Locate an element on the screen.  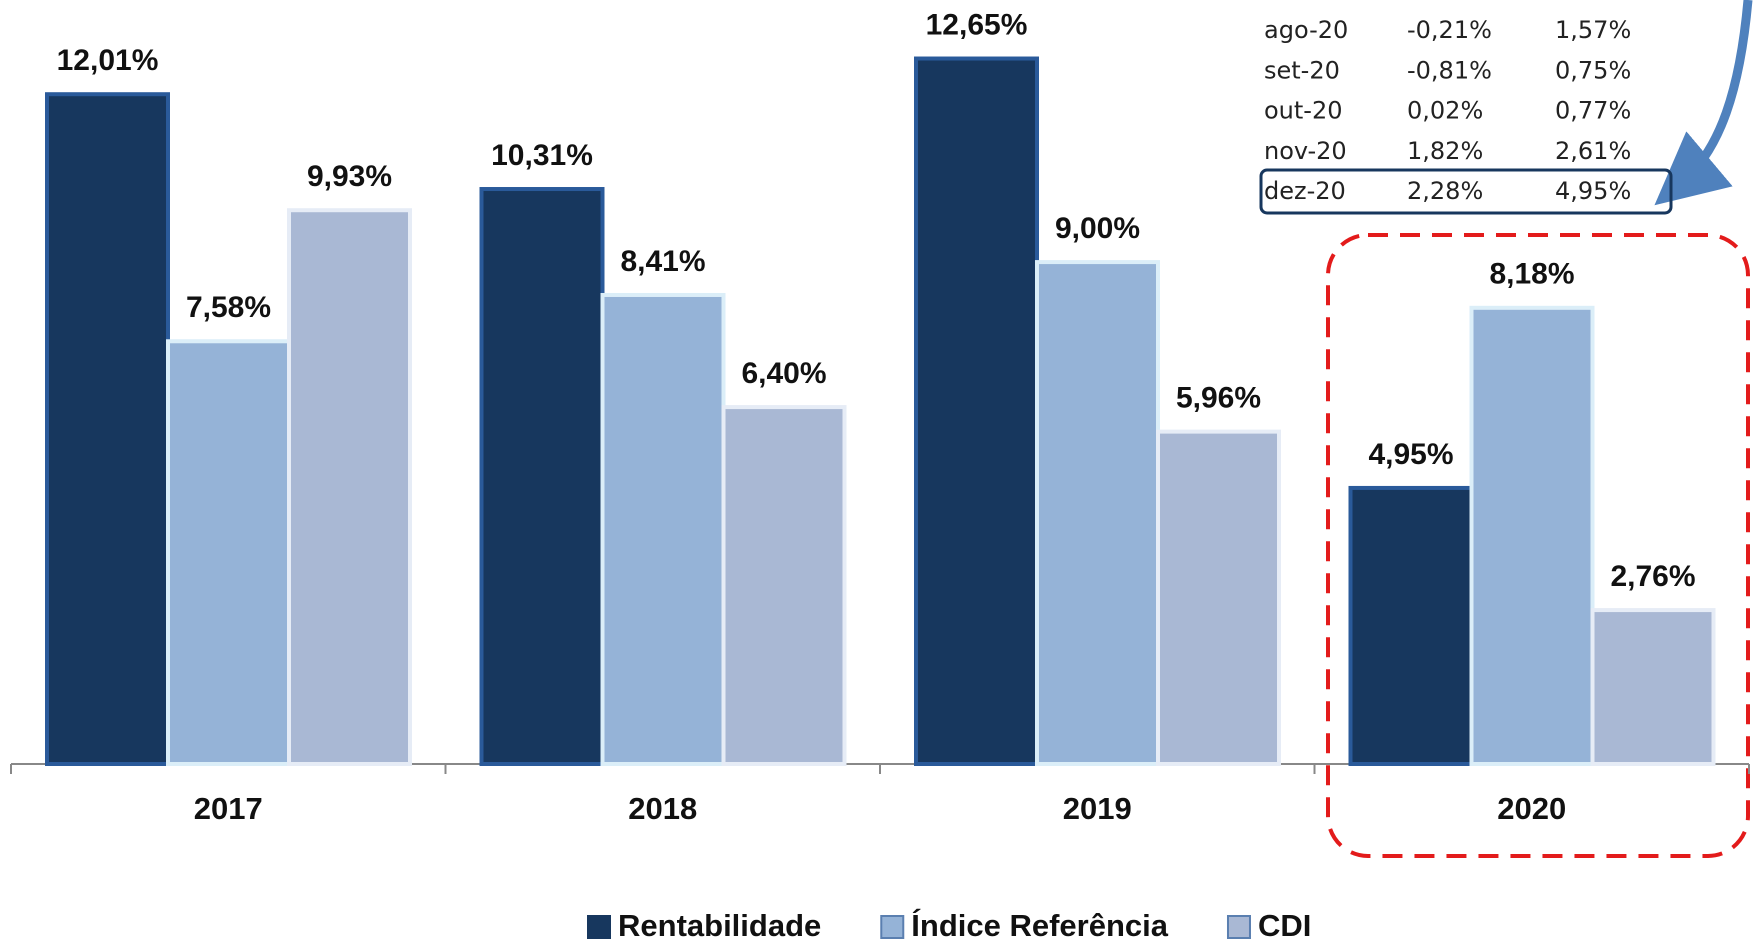
legend-label: Índice Referência is located at coordinates (1039, 925).